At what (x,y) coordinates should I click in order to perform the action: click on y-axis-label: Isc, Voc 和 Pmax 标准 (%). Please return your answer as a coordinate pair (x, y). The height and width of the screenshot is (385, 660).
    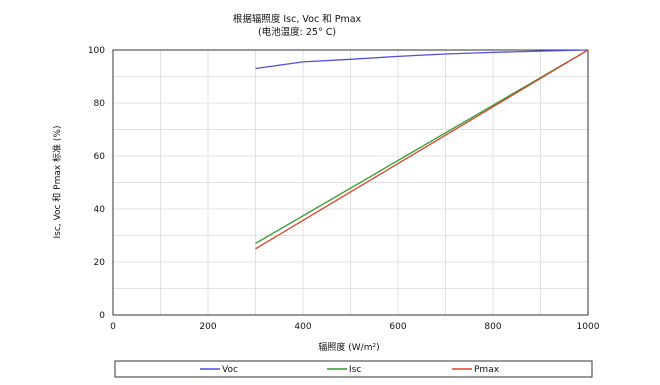
    Looking at the image, I should click on (57, 182).